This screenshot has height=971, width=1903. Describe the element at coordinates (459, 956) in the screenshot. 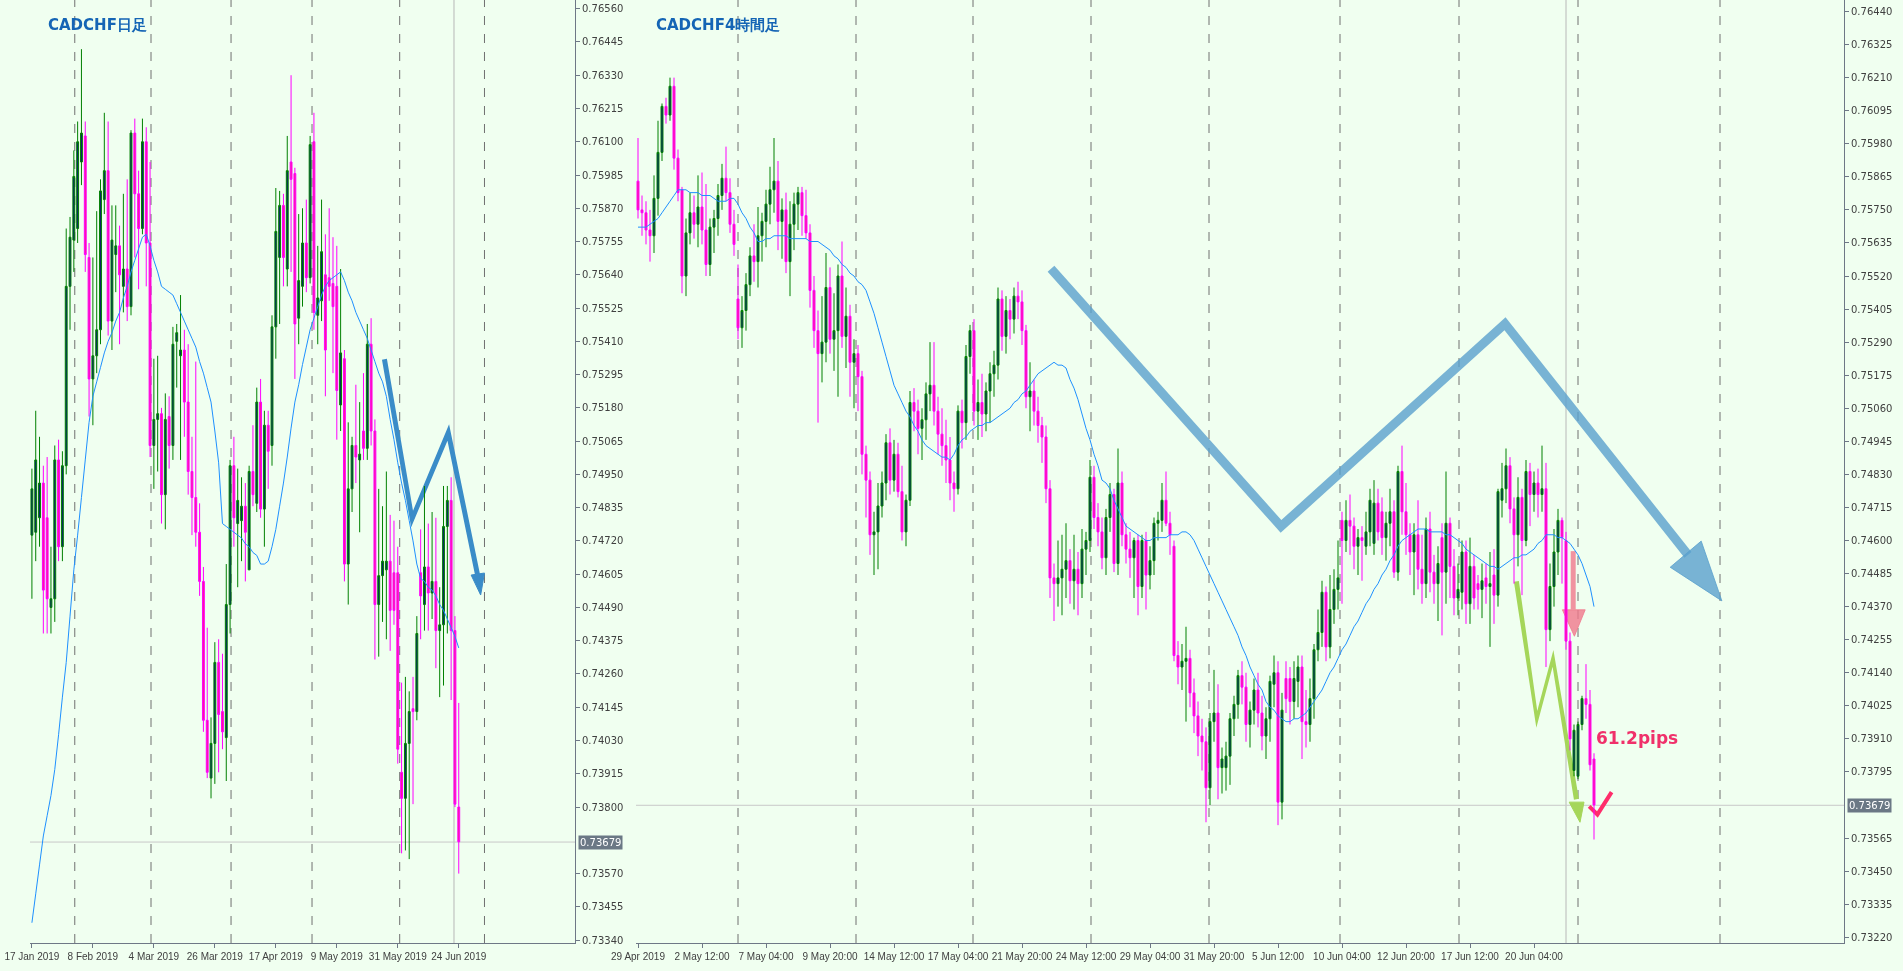

I see `x-tick-label: 24 Jun 2019` at that location.